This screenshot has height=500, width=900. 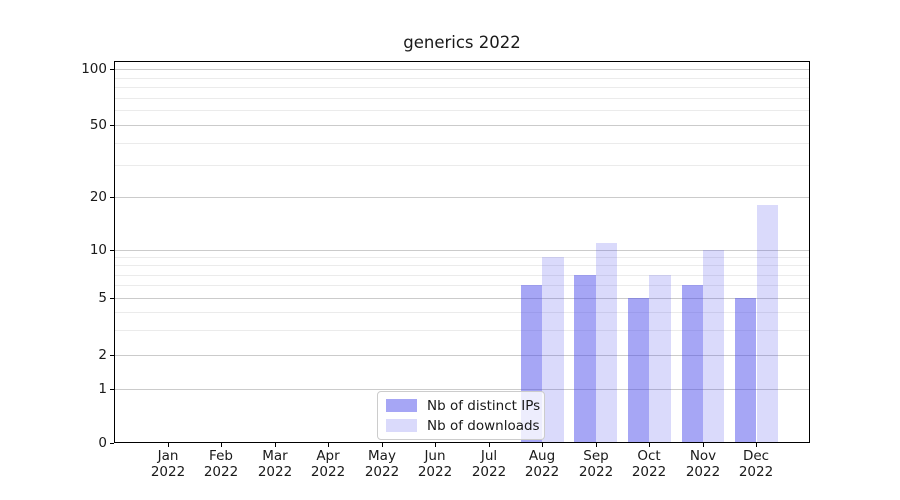 I want to click on axis-spine-left, so click(x=114, y=252).